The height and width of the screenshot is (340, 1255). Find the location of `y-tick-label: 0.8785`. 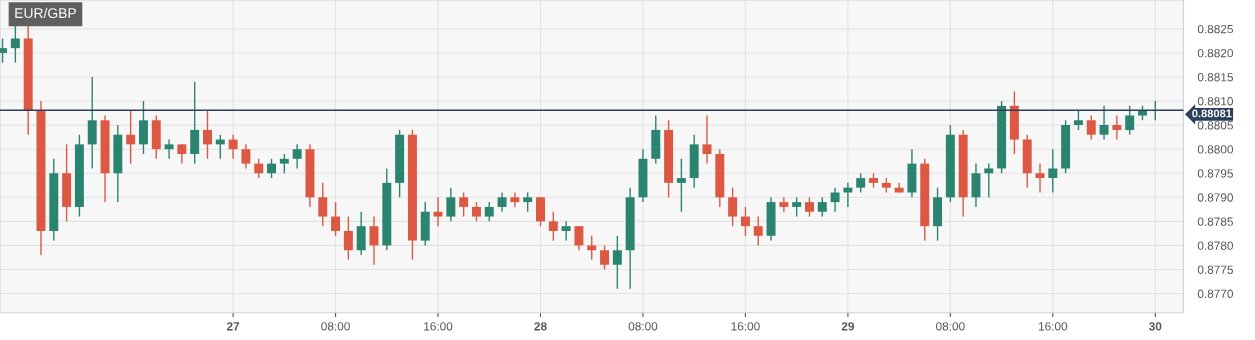

y-tick-label: 0.8785 is located at coordinates (1215, 221).